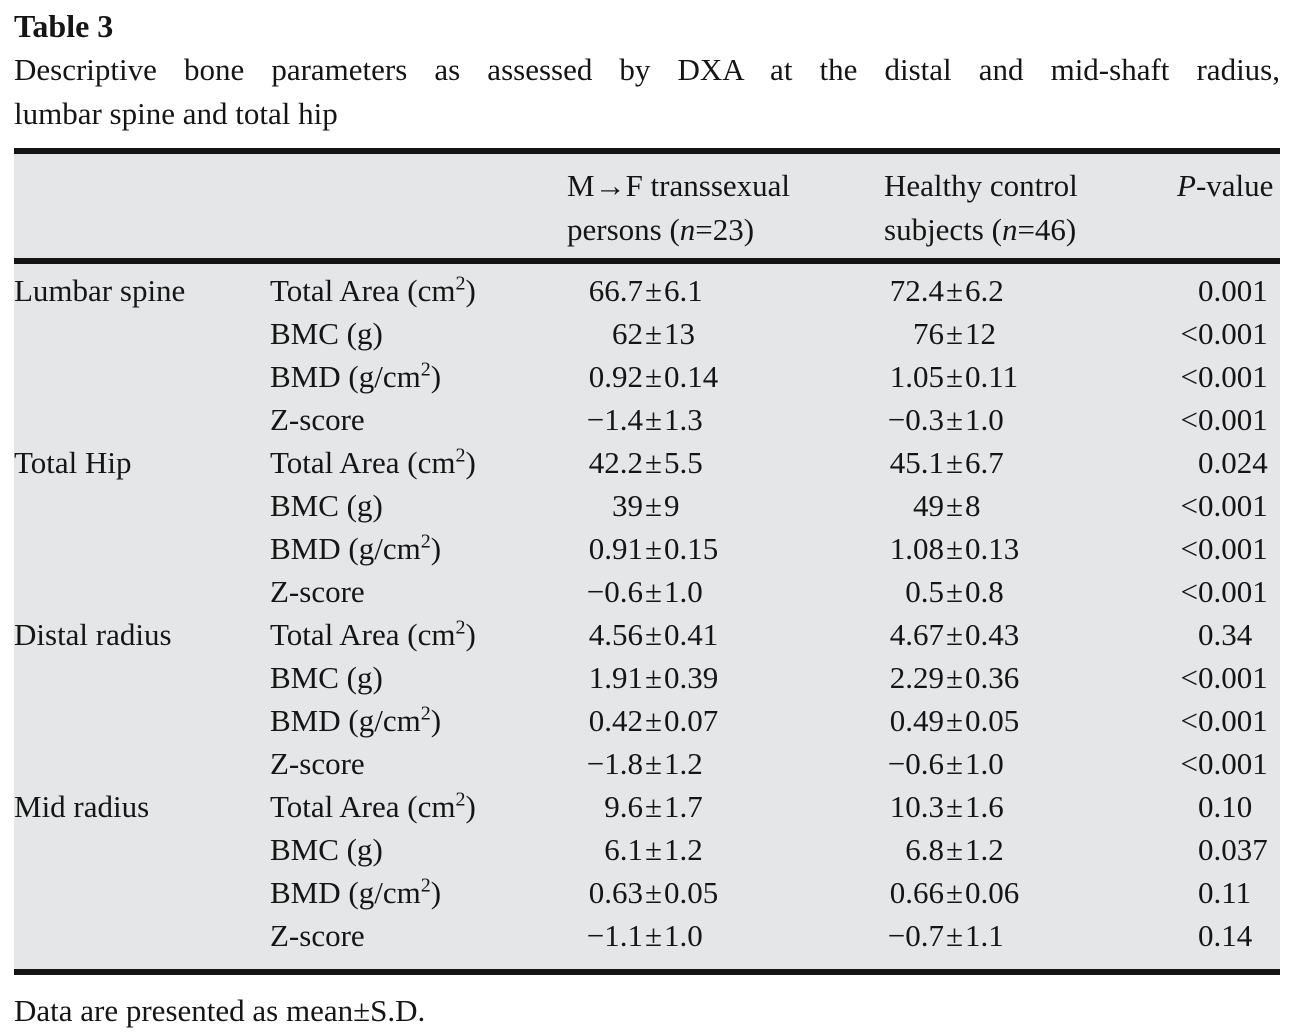 This screenshot has height=1034, width=1304. I want to click on sd-value: 1.1, so click(984, 935).